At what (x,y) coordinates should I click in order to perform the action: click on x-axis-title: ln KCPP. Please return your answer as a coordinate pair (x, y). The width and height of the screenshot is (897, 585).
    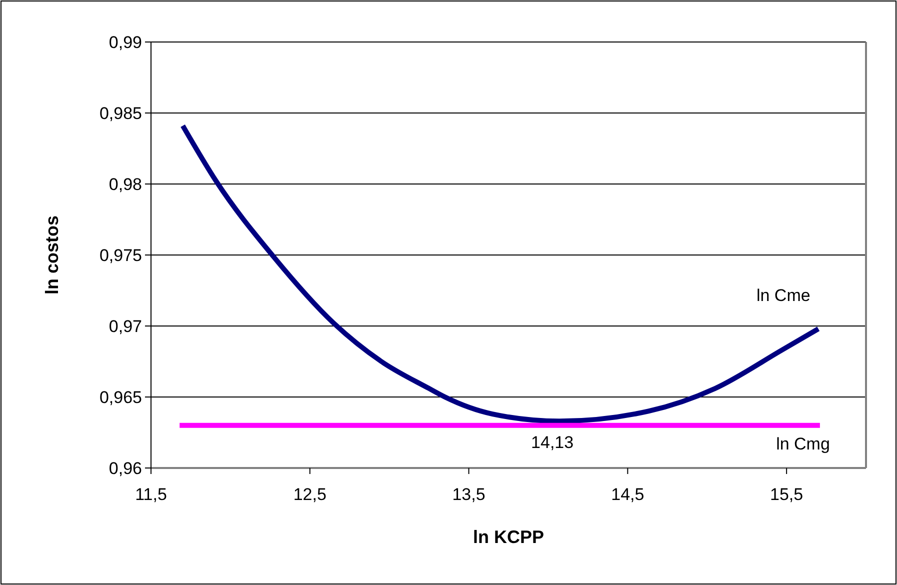
    Looking at the image, I should click on (508, 537).